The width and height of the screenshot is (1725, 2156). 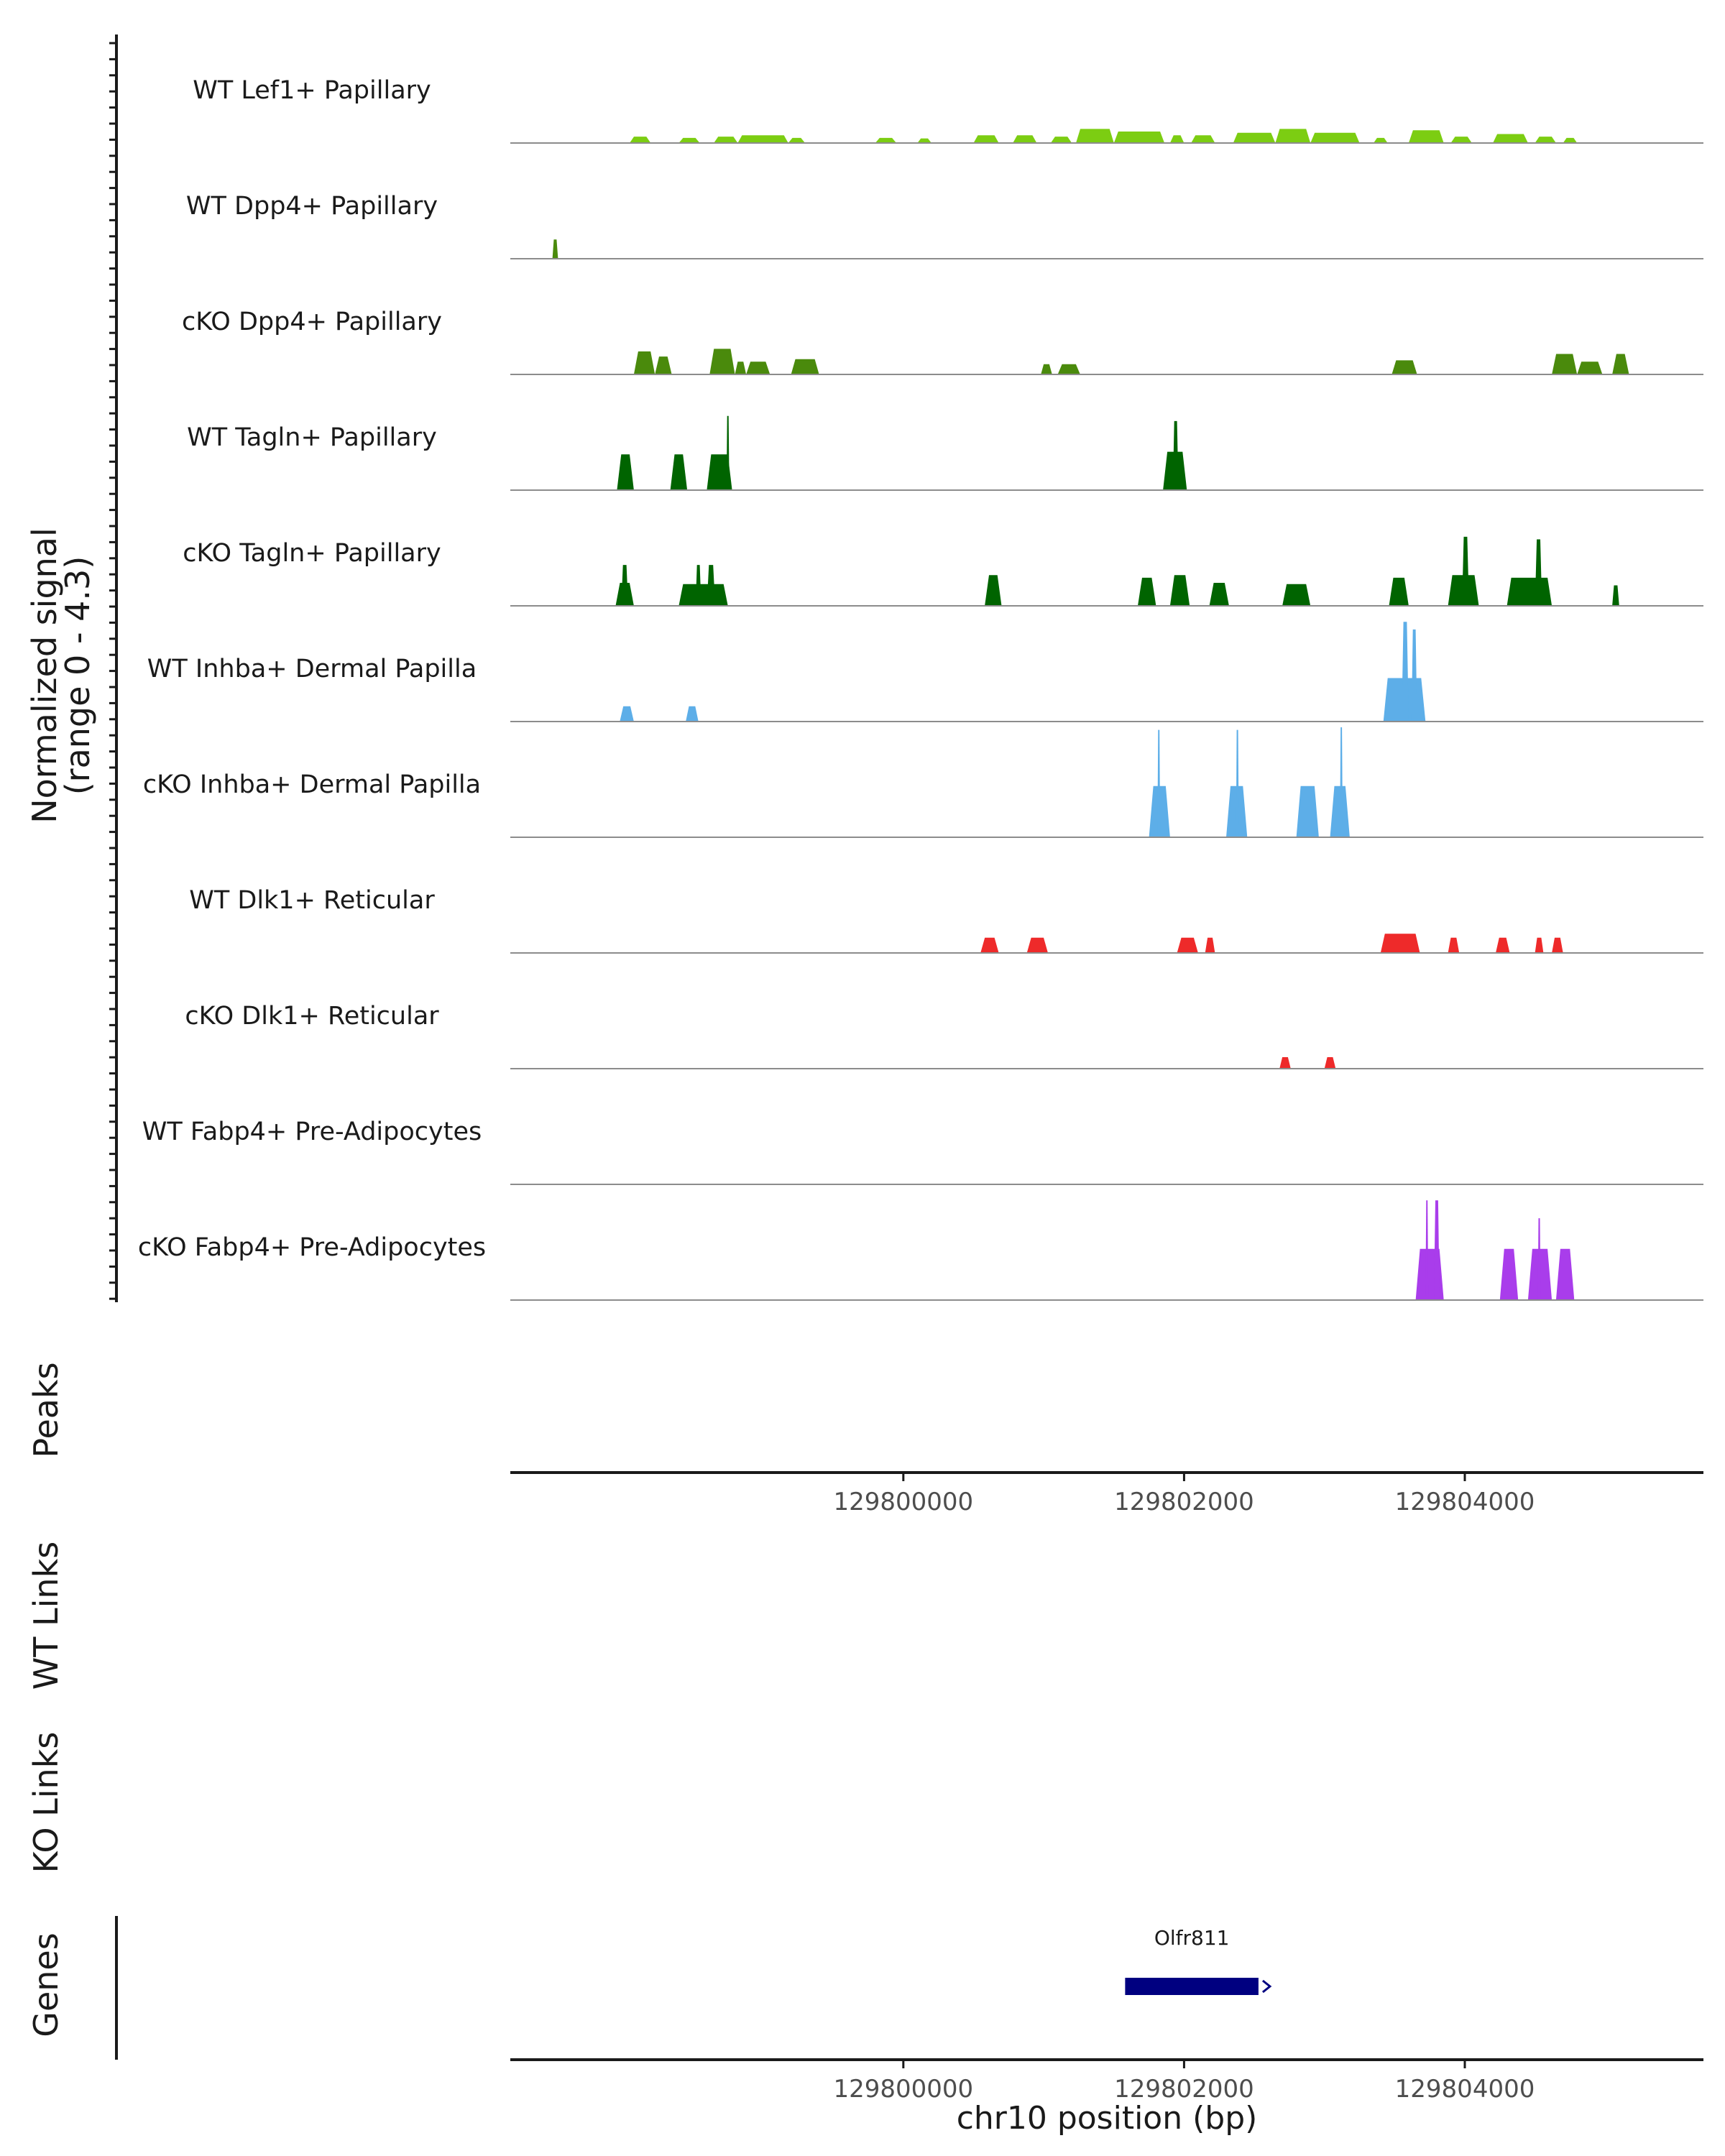 I want to click on track-label: WT Dlk1+ Reticular, so click(x=312, y=901).